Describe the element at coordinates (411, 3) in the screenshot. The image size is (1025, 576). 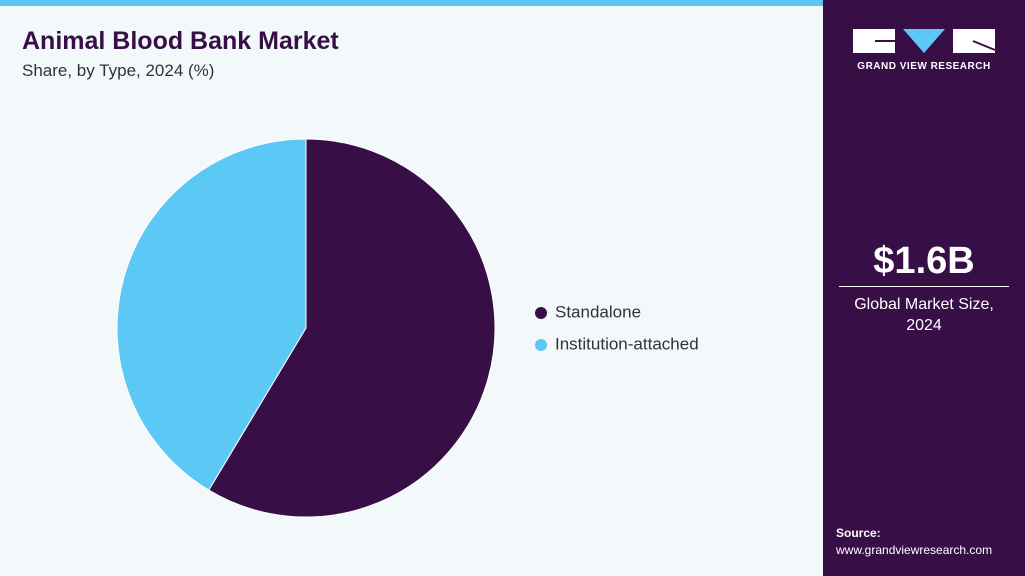
I see `top-bar` at that location.